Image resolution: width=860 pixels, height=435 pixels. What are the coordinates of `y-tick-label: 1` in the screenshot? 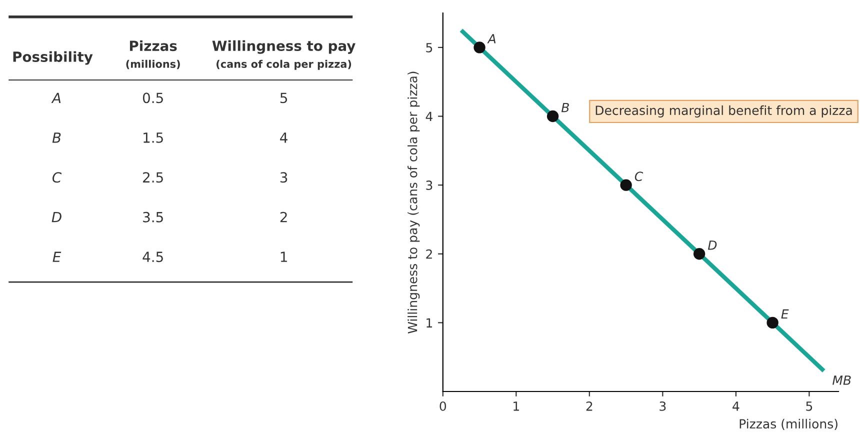 It's located at (429, 323).